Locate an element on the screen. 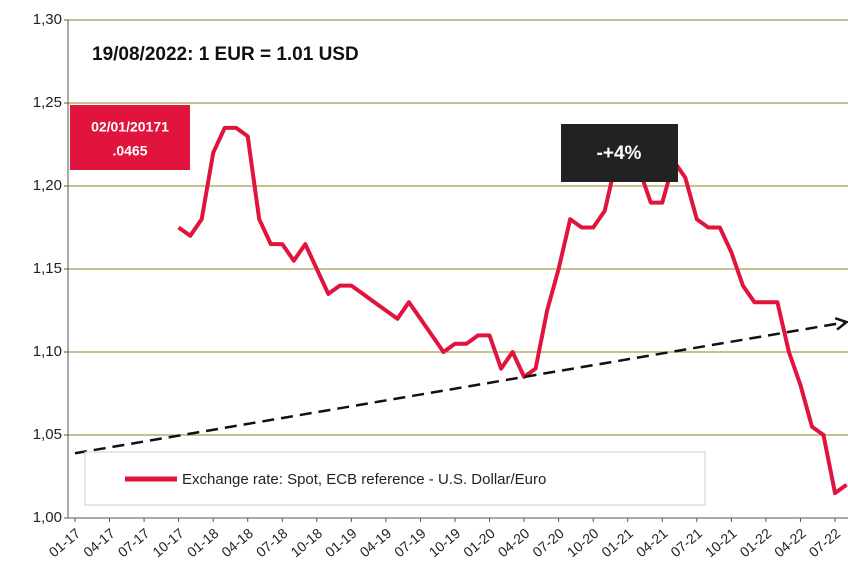  legend is located at coordinates (395, 478).